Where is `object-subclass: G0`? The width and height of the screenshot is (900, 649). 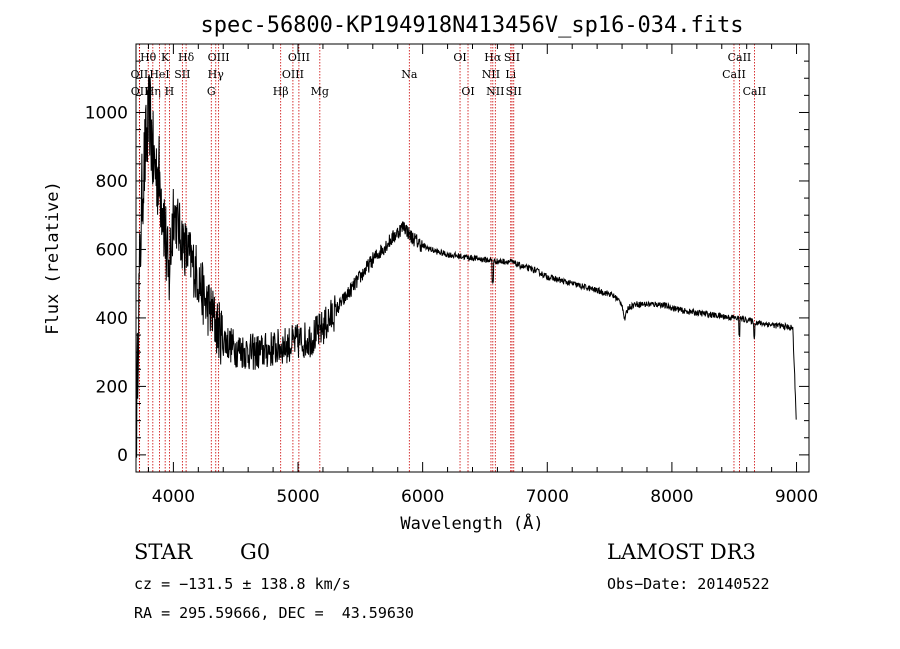 object-subclass: G0 is located at coordinates (255, 552).